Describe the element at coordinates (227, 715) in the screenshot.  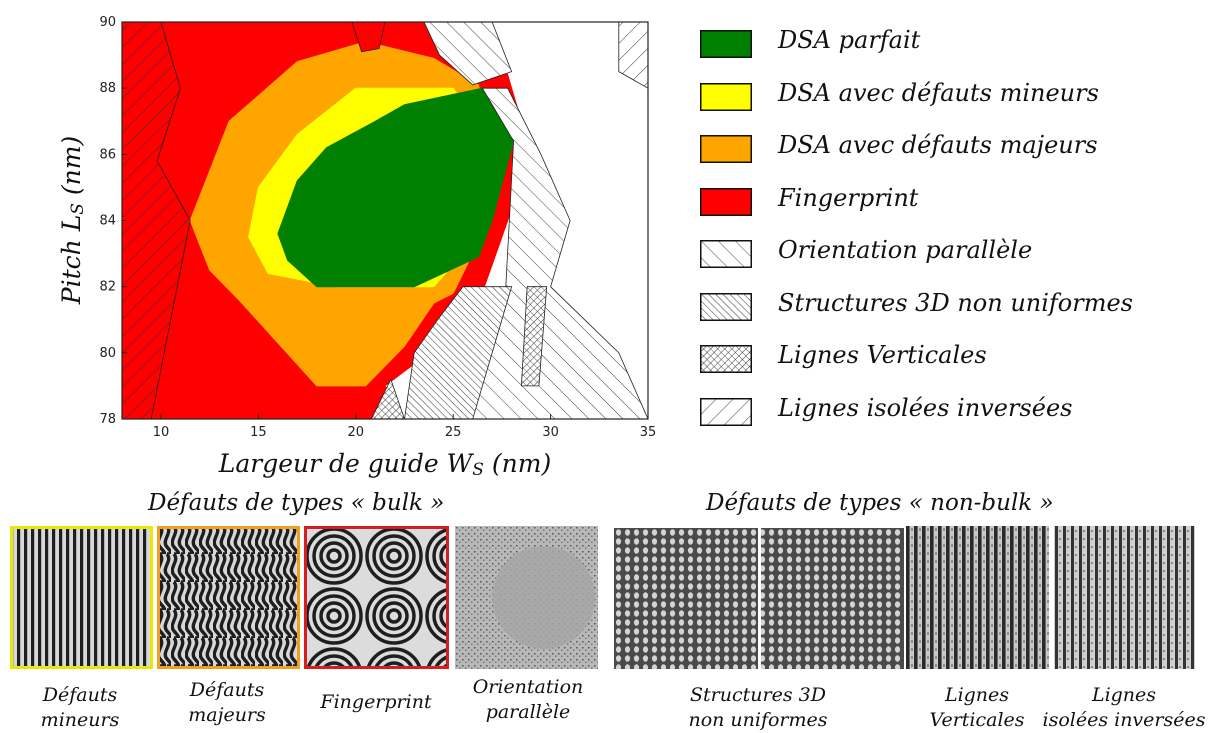
I see `caption-line: majeurs` at that location.